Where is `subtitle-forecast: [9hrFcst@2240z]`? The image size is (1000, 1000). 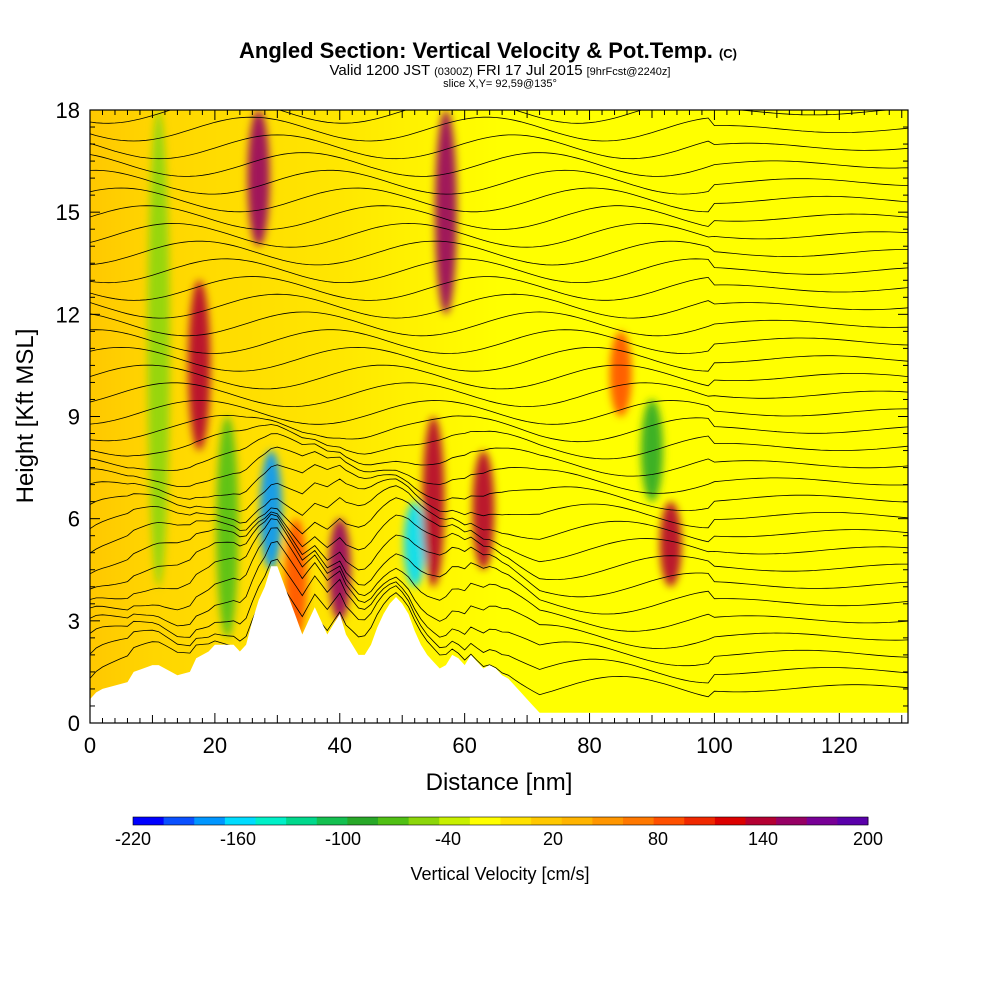 subtitle-forecast: [9hrFcst@2240z] is located at coordinates (629, 72).